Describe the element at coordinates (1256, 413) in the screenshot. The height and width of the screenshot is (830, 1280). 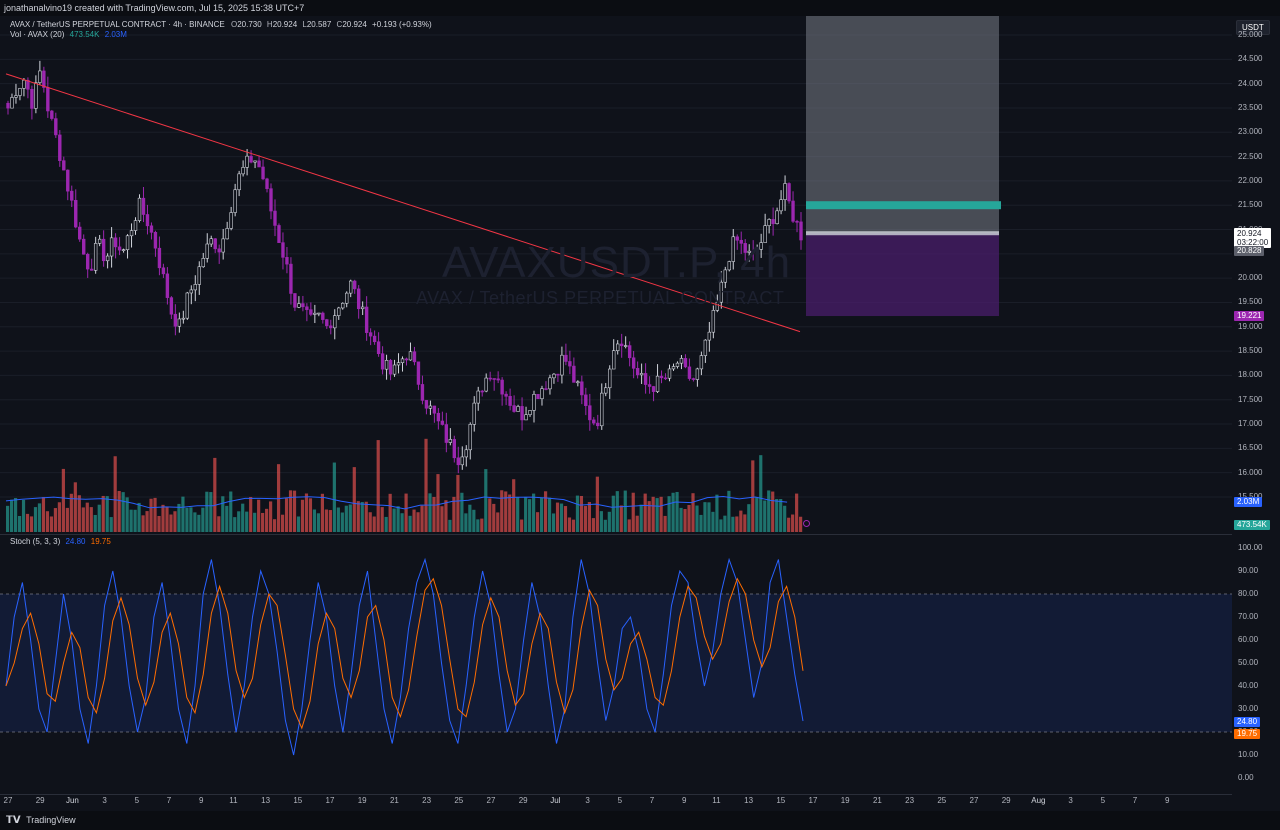
I see `price-axis` at that location.